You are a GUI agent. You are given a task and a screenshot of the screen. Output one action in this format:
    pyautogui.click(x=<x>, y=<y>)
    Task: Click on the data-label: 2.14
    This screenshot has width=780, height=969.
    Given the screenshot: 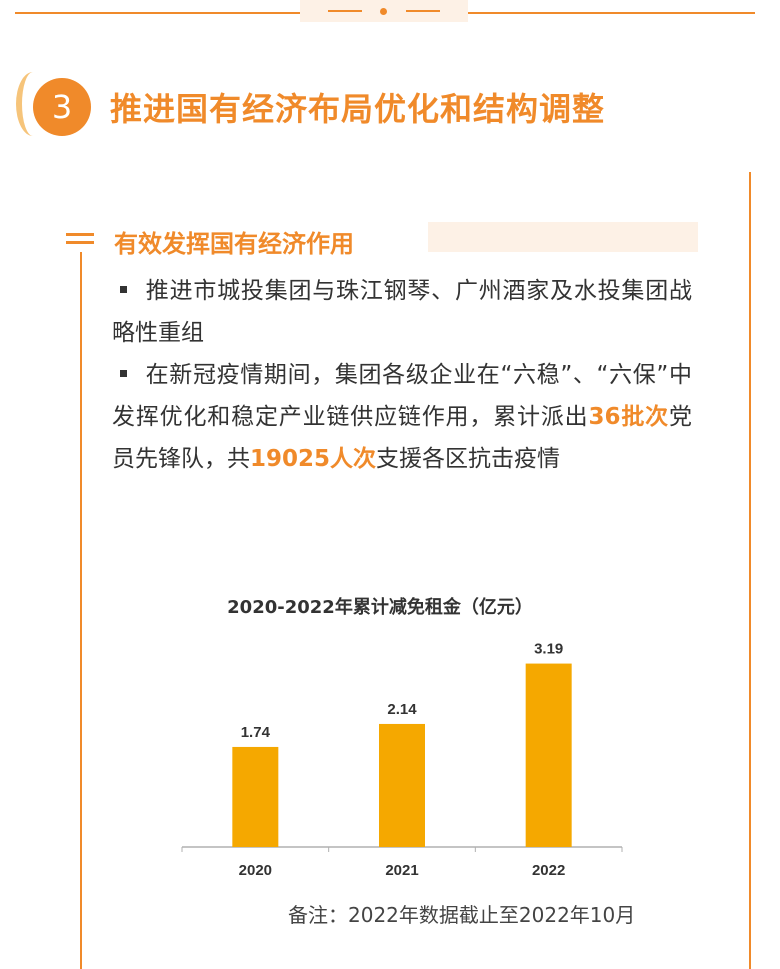 What is the action you would take?
    pyautogui.click(x=402, y=709)
    